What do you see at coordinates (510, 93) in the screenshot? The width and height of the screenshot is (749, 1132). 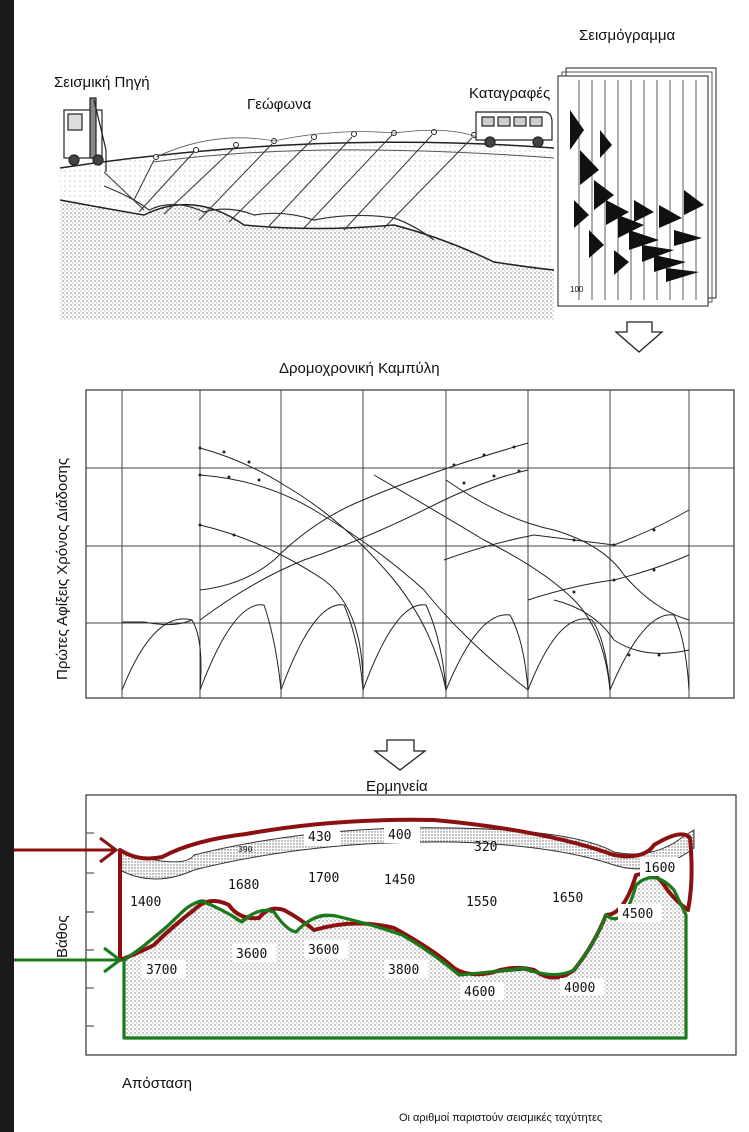 I see `recorders-label: Καταγραφές` at bounding box center [510, 93].